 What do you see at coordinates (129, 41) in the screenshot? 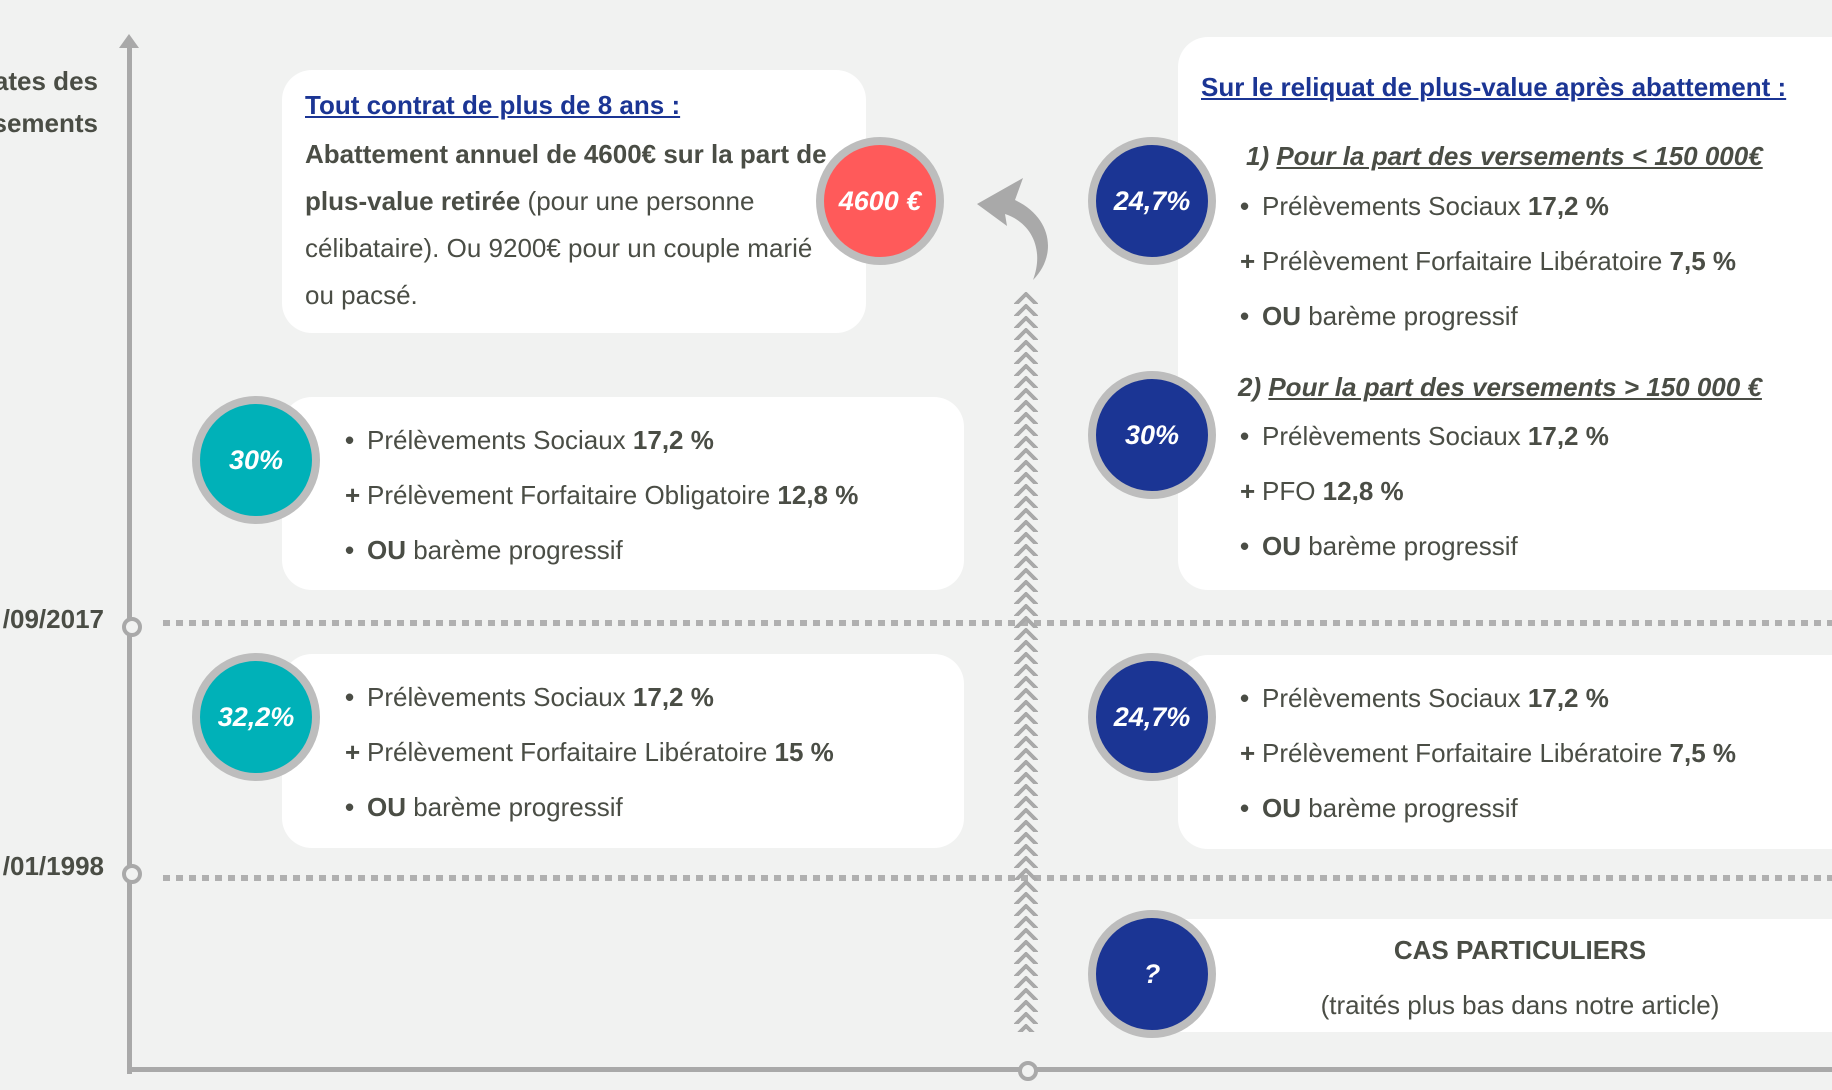
I see `y-axis-arrow-icon` at bounding box center [129, 41].